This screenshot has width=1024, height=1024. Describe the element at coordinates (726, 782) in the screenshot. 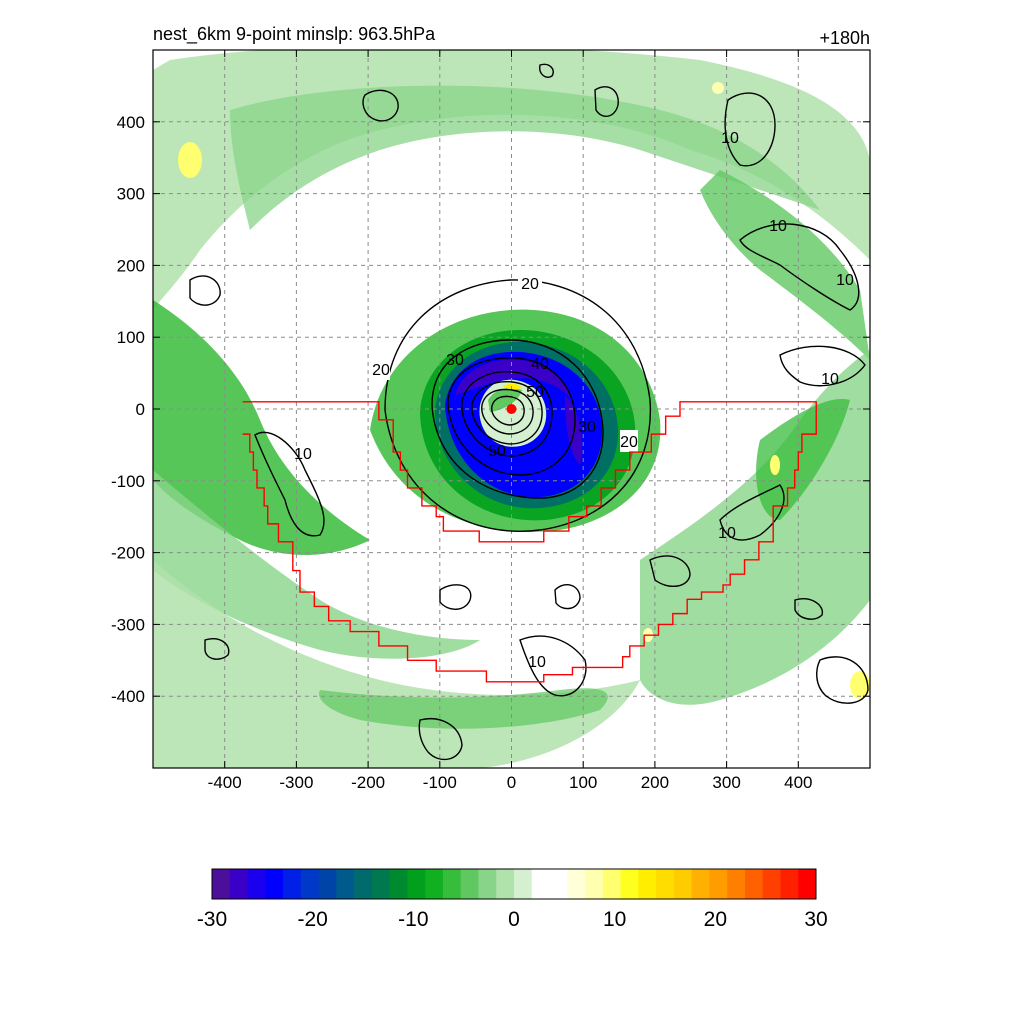

I see `x-tick-label: 300` at that location.